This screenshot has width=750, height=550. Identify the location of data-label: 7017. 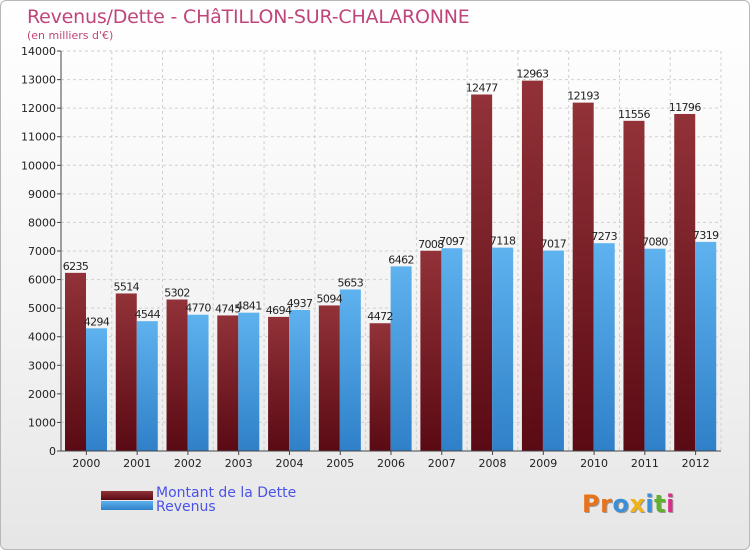
(554, 244).